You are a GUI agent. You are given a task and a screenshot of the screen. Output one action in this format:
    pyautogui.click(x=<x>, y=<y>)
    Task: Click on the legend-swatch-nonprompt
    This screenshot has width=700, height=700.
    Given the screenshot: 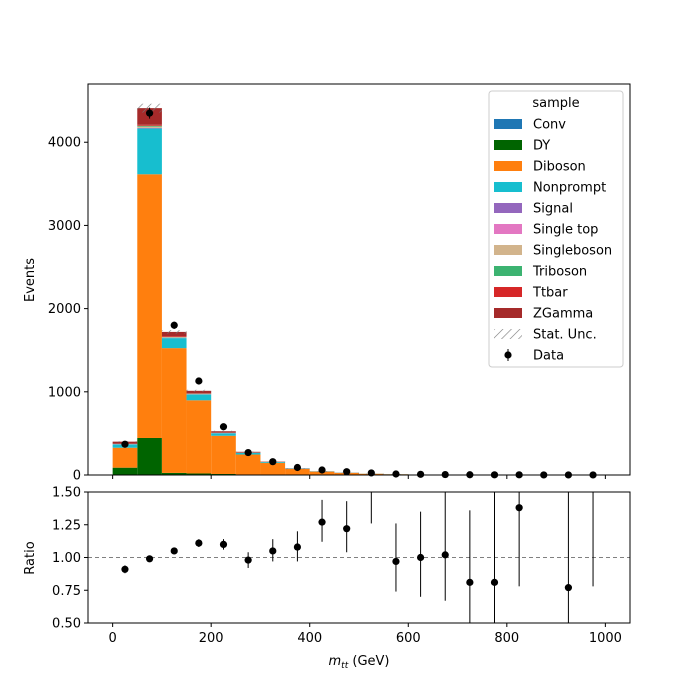 What is the action you would take?
    pyautogui.click(x=508, y=187)
    